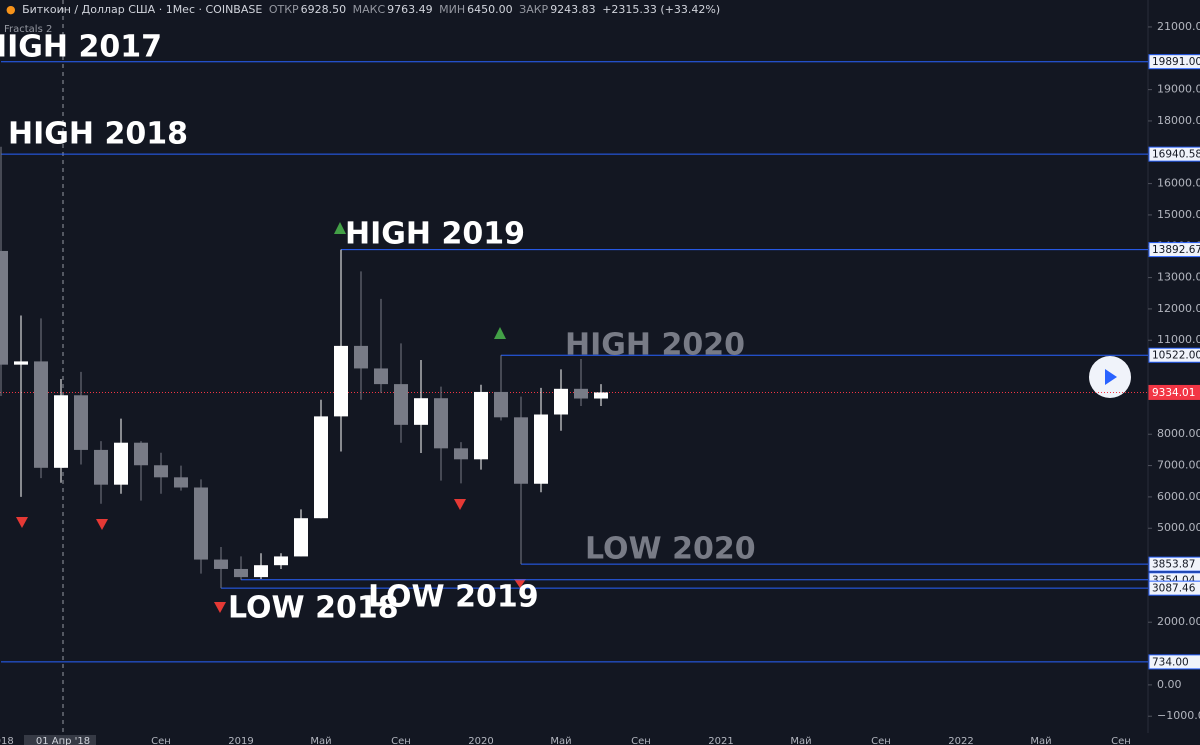 This screenshot has height=745, width=1200. I want to click on play-icon, so click(1111, 377).